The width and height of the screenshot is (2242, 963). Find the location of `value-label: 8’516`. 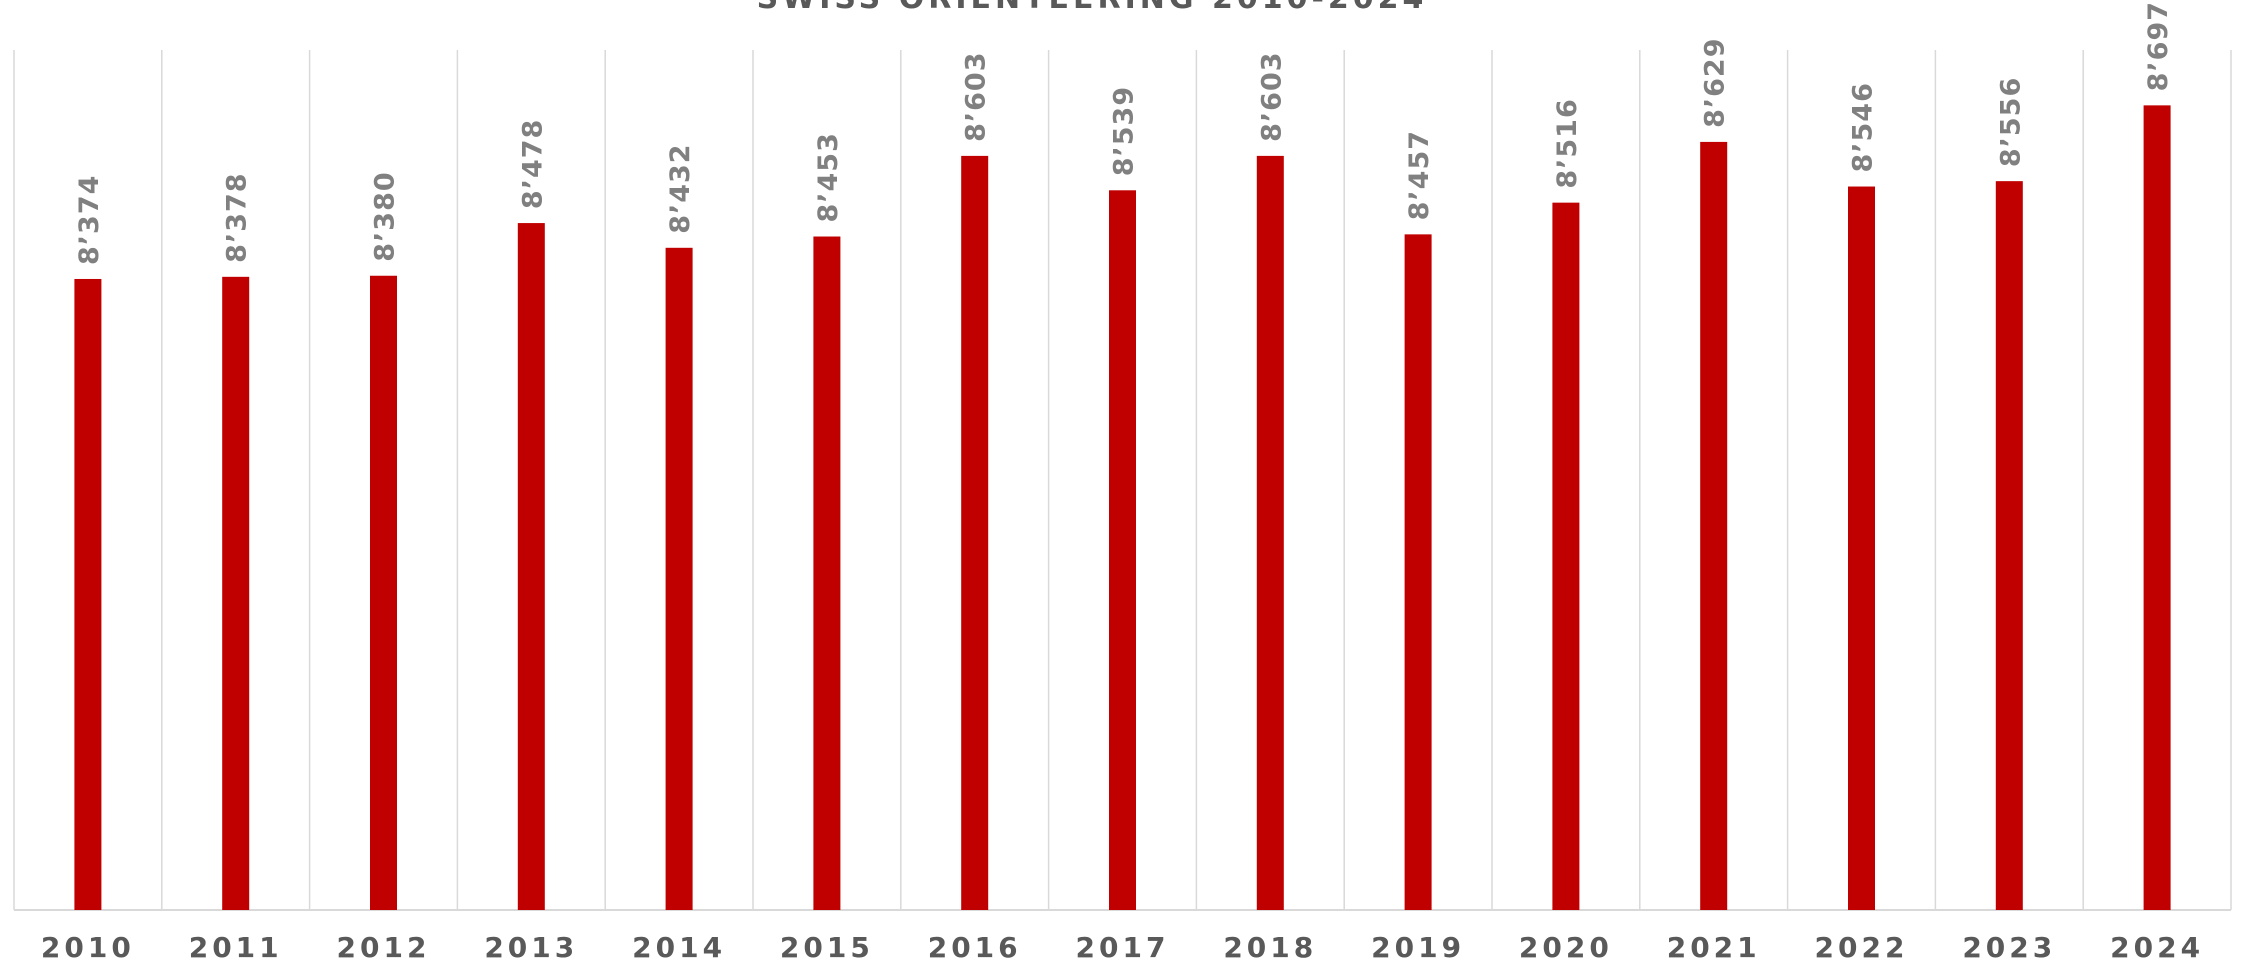

value-label: 8’516 is located at coordinates (1567, 143).